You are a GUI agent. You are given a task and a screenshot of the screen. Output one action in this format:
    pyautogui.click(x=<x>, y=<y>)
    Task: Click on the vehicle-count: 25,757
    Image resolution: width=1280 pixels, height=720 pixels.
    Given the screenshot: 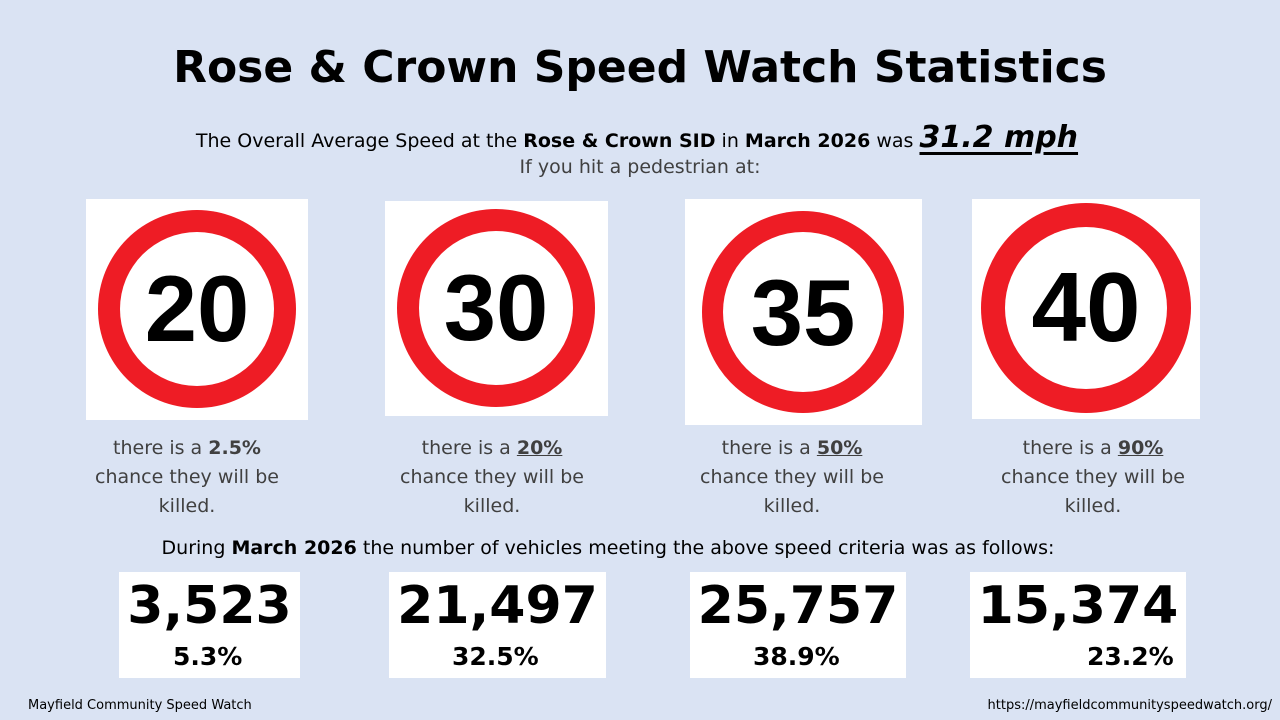 What is the action you would take?
    pyautogui.click(x=798, y=606)
    